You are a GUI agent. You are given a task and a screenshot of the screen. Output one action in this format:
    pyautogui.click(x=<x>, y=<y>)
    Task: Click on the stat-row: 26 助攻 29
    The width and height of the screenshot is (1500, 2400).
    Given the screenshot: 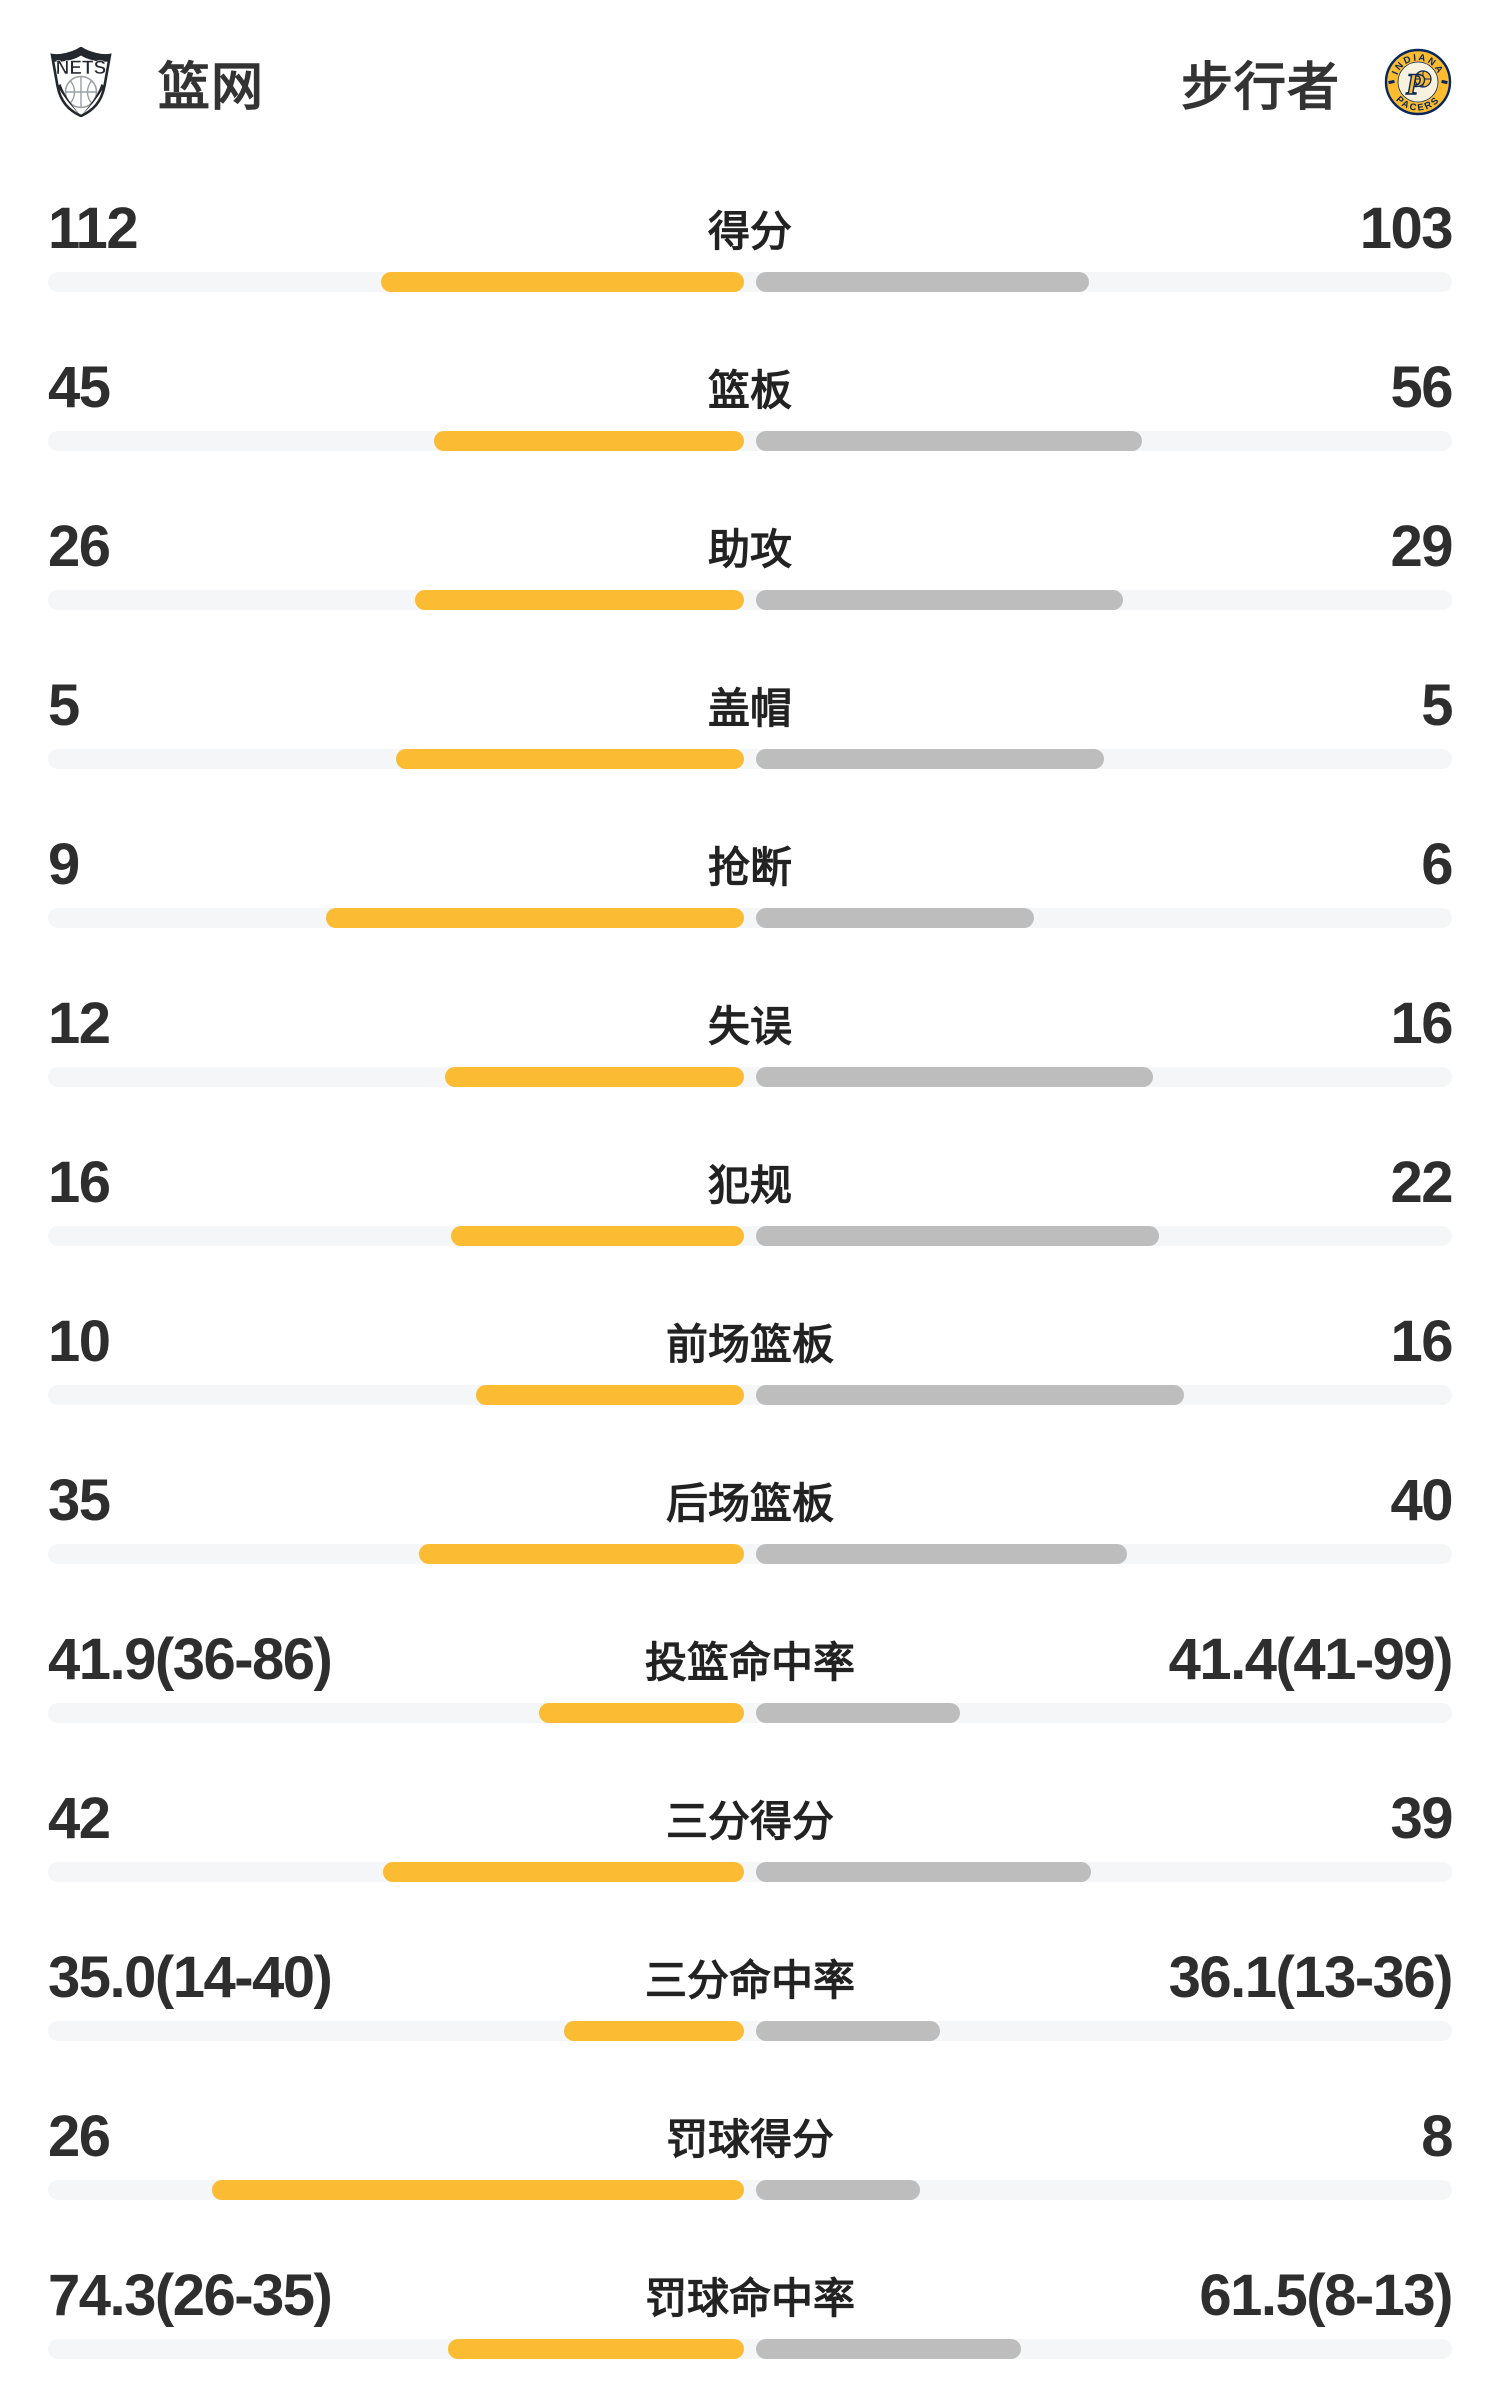 What is the action you would take?
    pyautogui.click(x=750, y=561)
    